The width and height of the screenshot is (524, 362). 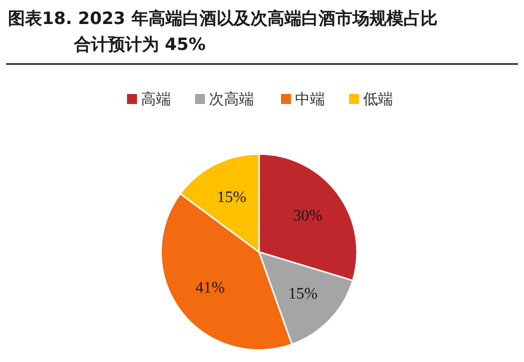 What do you see at coordinates (307, 215) in the screenshot?
I see `data-label: 30%` at bounding box center [307, 215].